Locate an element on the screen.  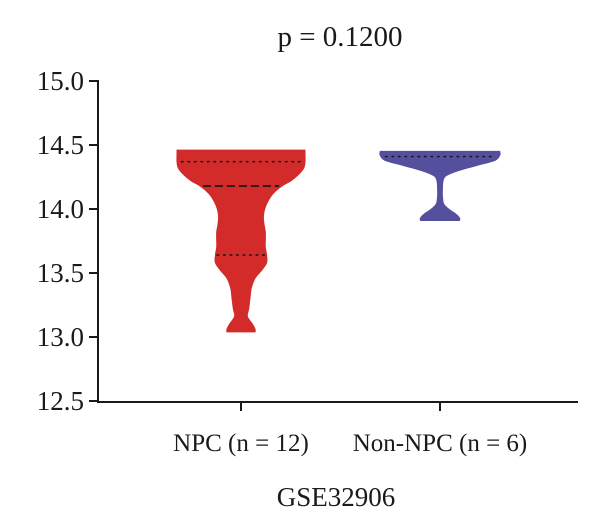
chart-title: p = 0.1200 is located at coordinates (339, 37).